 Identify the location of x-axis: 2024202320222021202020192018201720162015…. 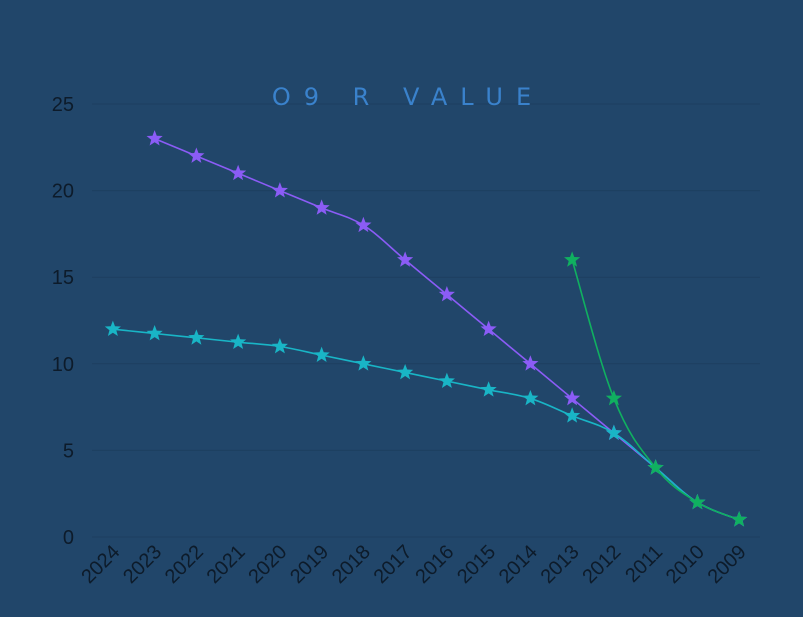
(413, 564).